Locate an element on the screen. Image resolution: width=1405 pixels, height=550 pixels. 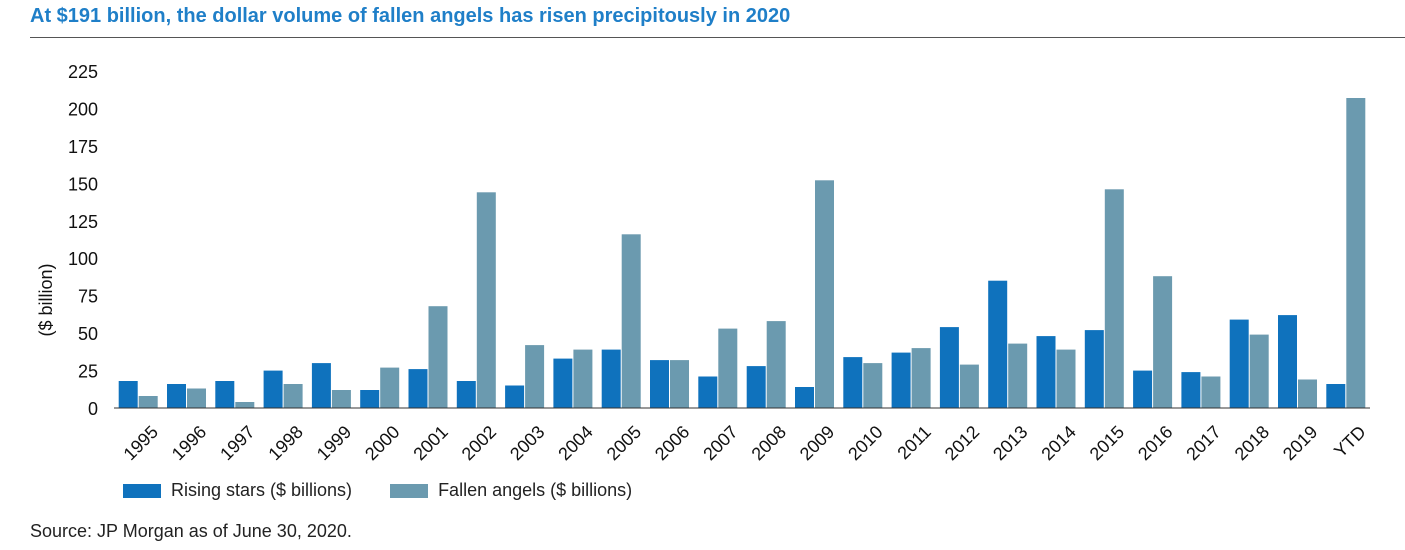
x-tick-label: YTD is located at coordinates (1350, 442).